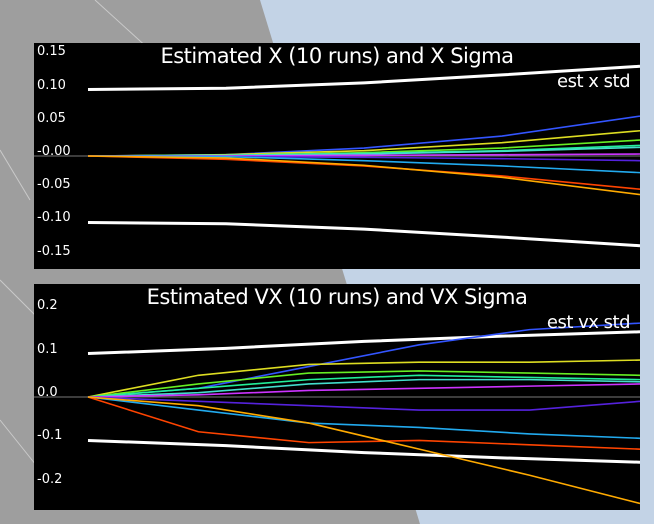 Image resolution: width=654 pixels, height=524 pixels. I want to click on y-tick-label: -0.15, so click(54, 251).